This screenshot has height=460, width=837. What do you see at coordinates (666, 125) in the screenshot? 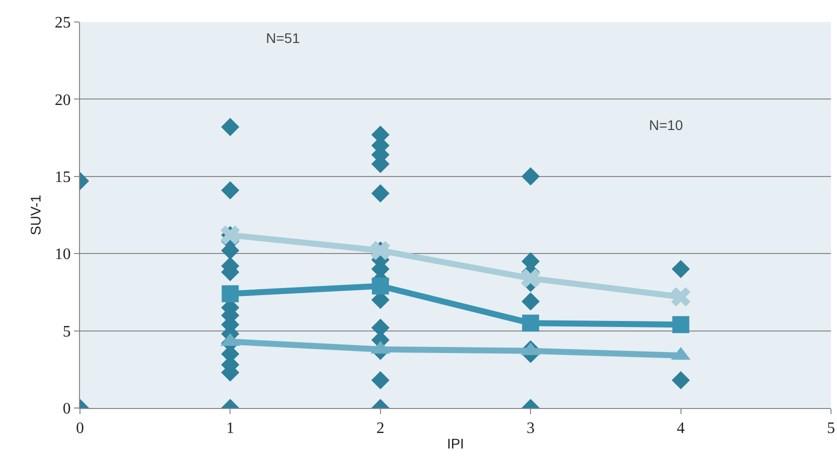
I see `annotation: N=10` at bounding box center [666, 125].